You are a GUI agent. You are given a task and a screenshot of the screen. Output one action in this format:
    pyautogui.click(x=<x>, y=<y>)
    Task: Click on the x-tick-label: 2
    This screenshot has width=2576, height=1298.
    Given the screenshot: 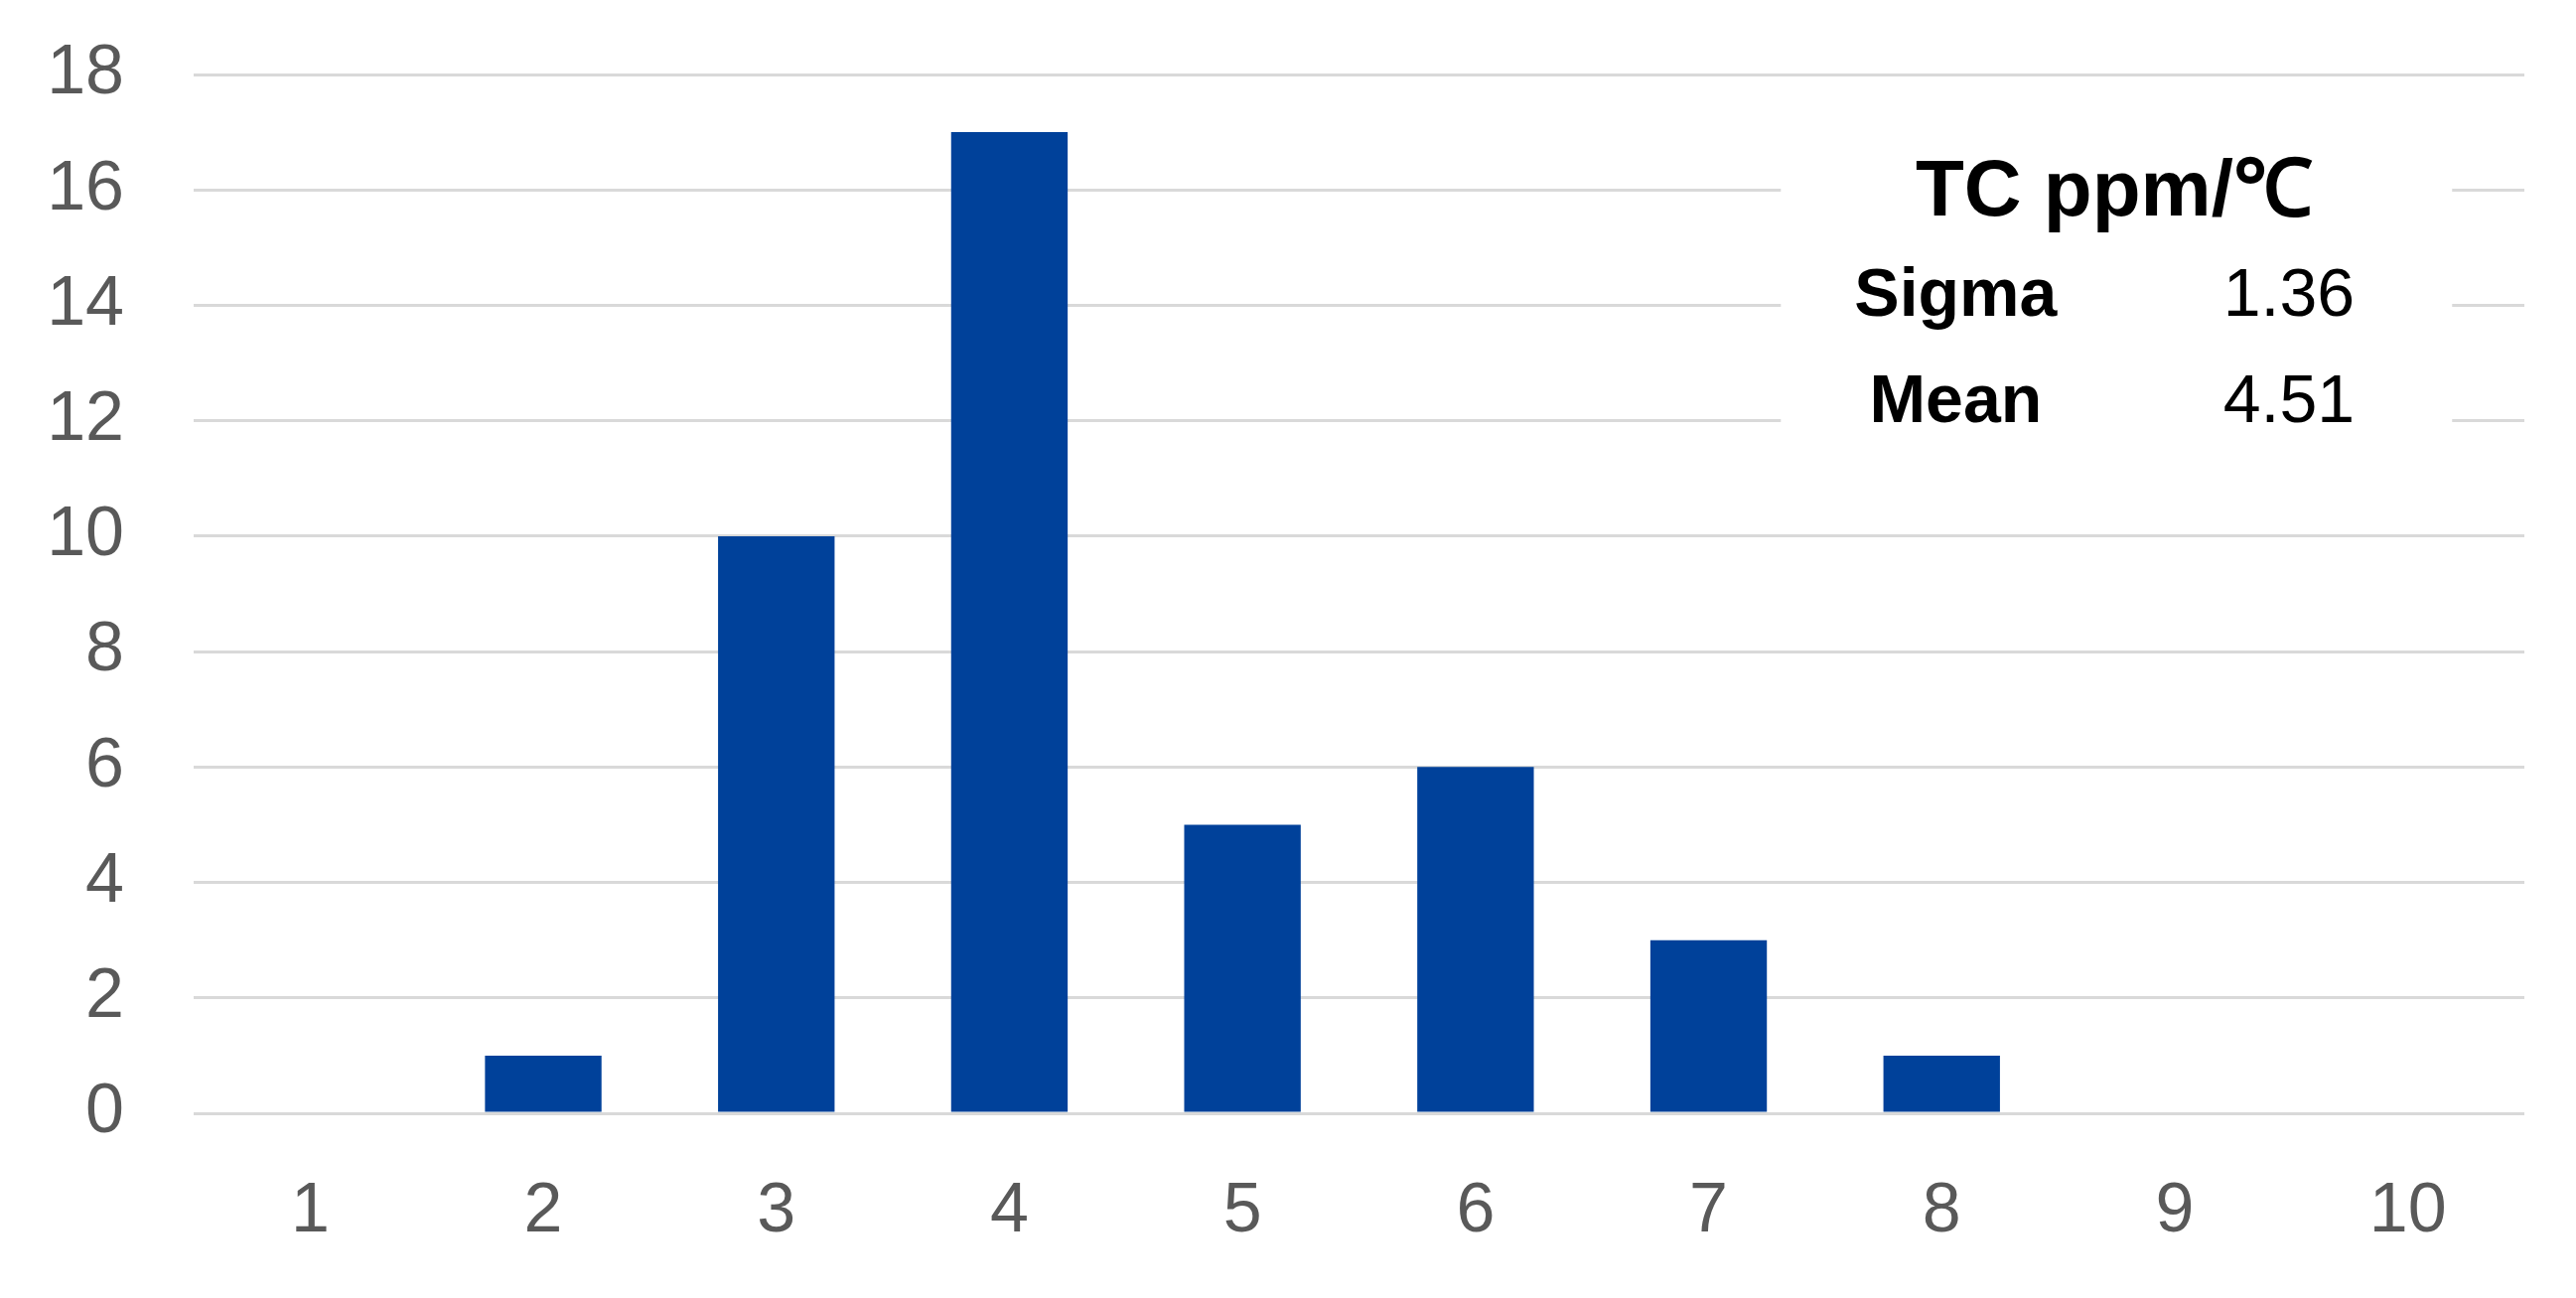 What is the action you would take?
    pyautogui.click(x=543, y=1208)
    